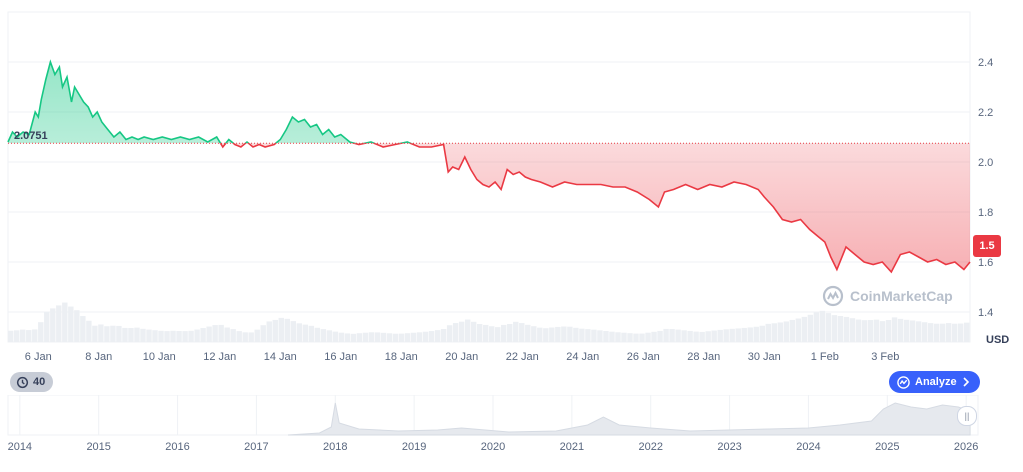  I want to click on x-tick-label: 1 Feb, so click(825, 357).